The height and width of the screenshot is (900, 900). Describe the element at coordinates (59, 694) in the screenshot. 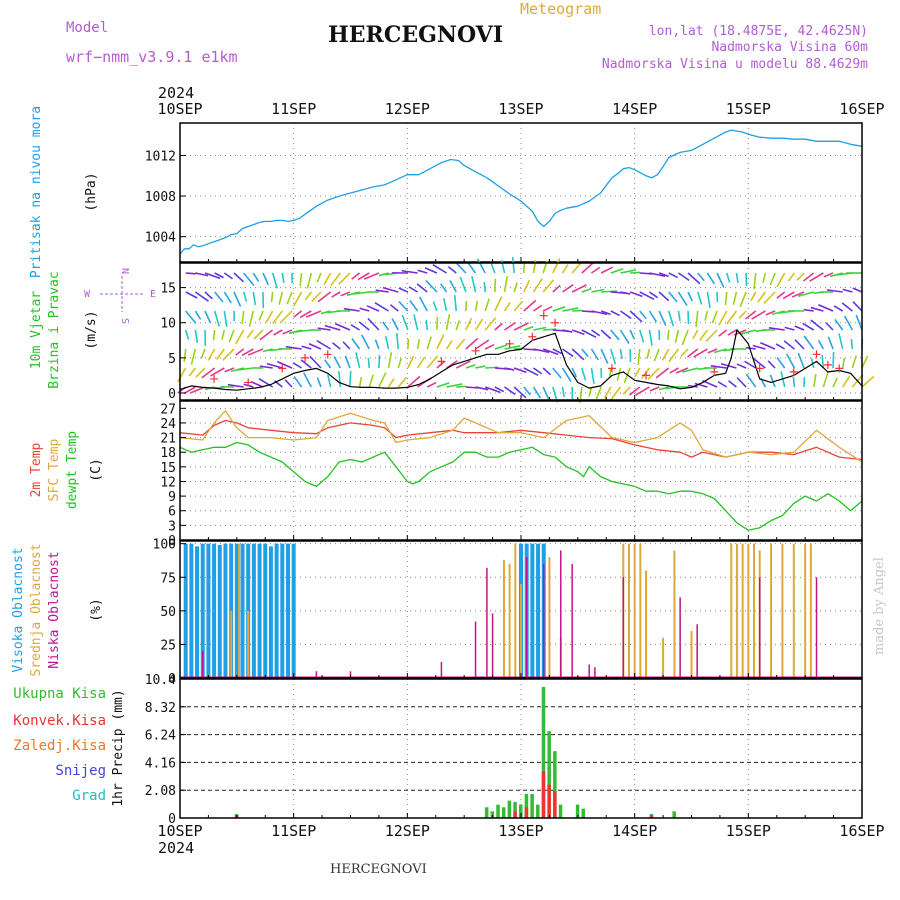

I see `precip-legend-item: Ukupna Kisa` at that location.